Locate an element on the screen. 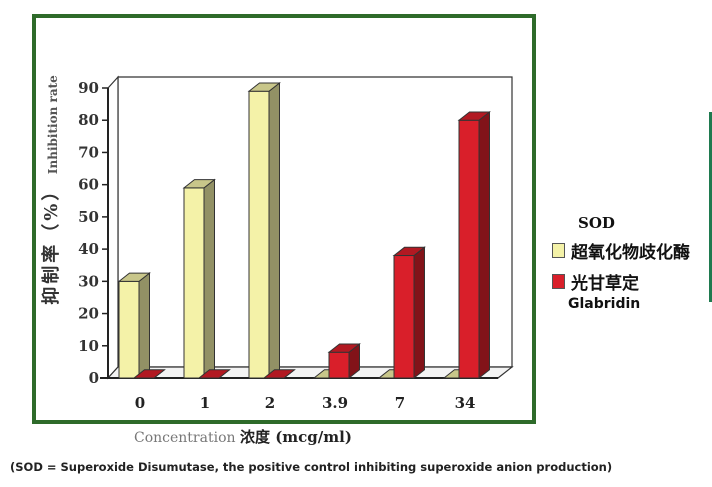  y-axis-label: 抑制率（%） Inhibition rate is located at coordinates (50, 190).